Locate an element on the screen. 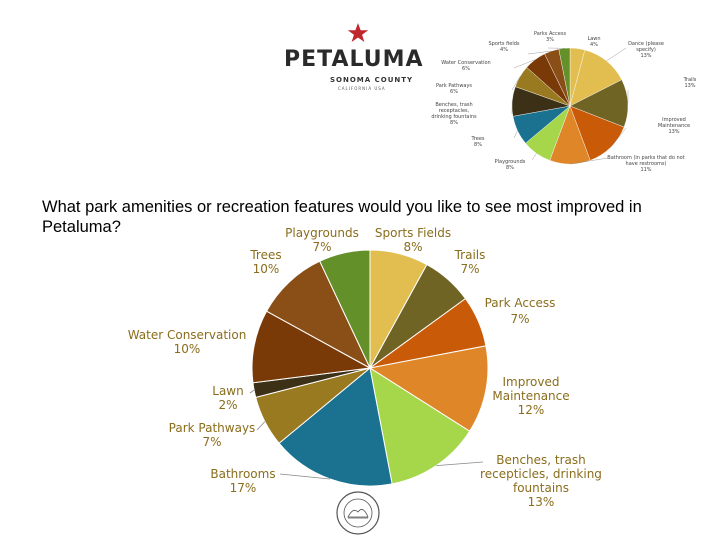 The image size is (720, 540). main-slice-trees is located at coordinates (318, 315).